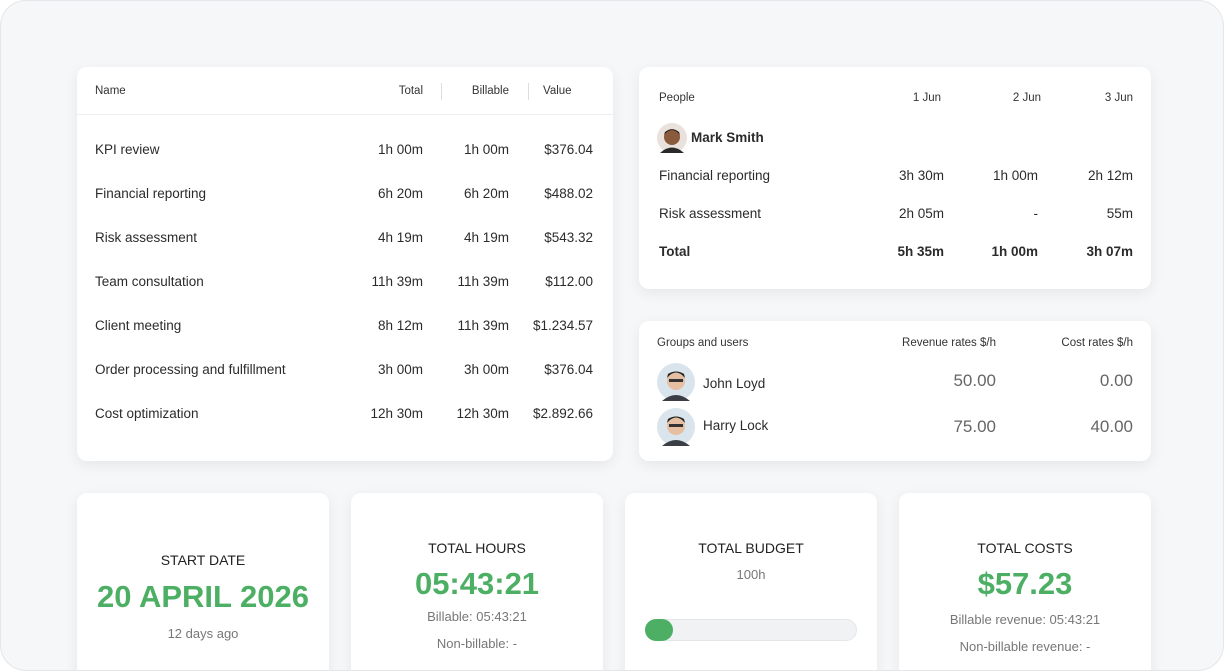  Describe the element at coordinates (568, 237) in the screenshot. I see `table-cell: $543.32` at that location.